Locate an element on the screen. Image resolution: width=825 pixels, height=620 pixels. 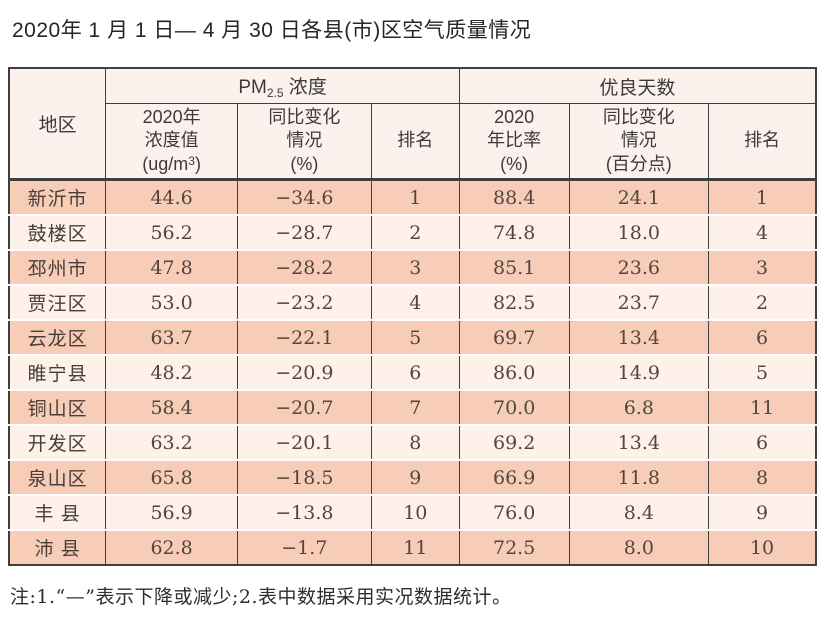
good-change-cell: 23.6 is located at coordinates (639, 267).